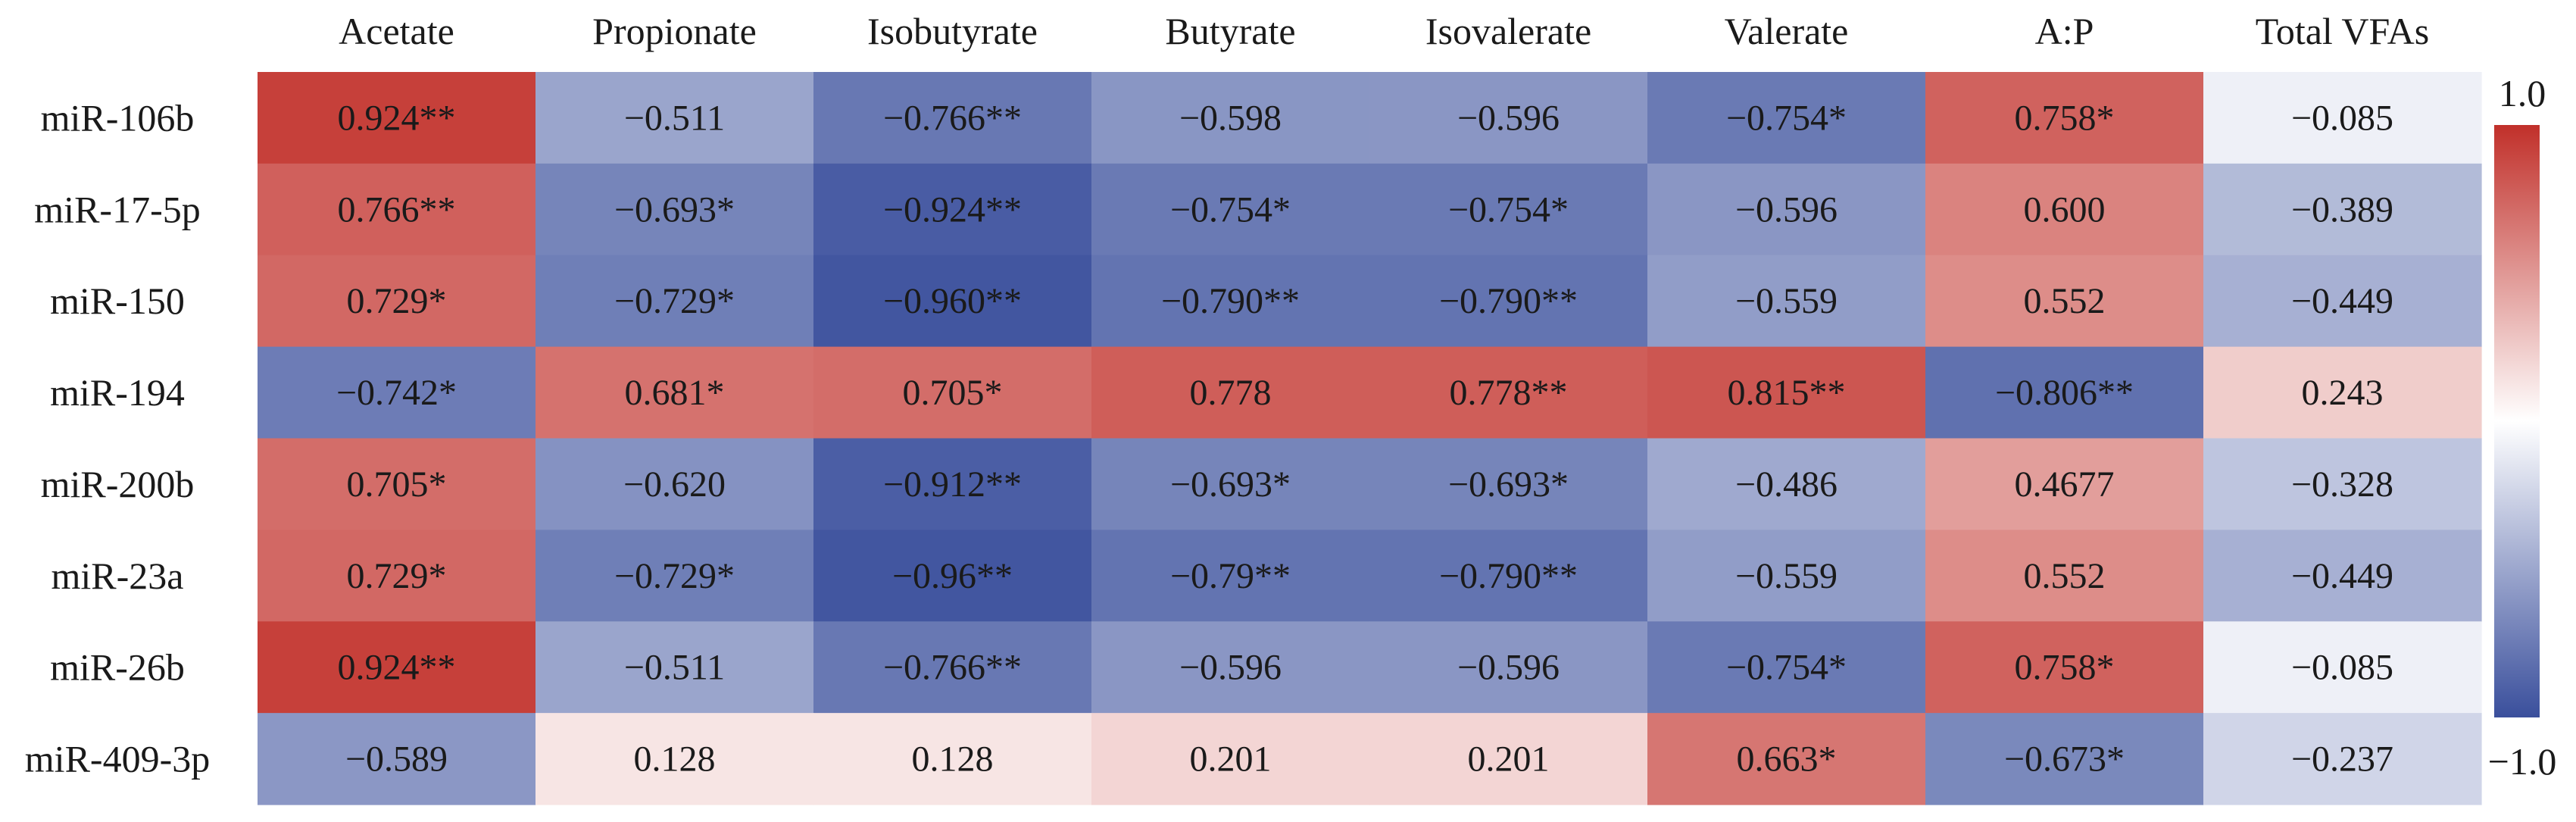 This screenshot has width=2576, height=822. I want to click on column-label: Acetate, so click(397, 31).